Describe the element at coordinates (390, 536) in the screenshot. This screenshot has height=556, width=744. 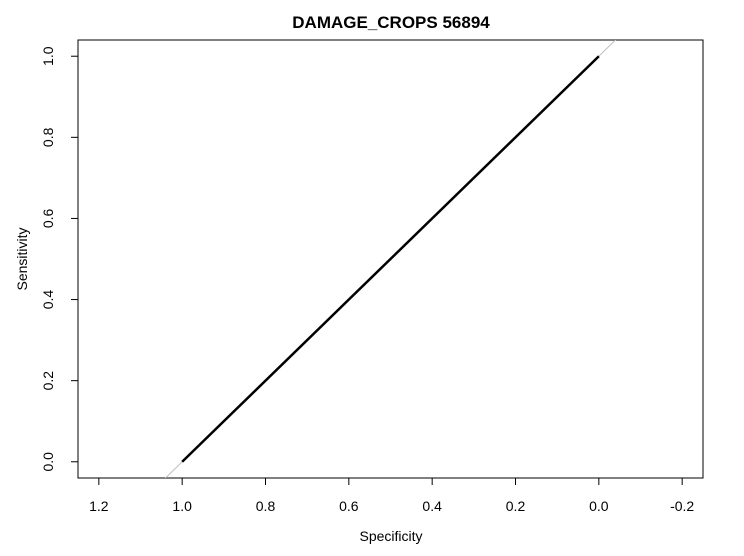
I see `x-axis-label: Specificity` at that location.